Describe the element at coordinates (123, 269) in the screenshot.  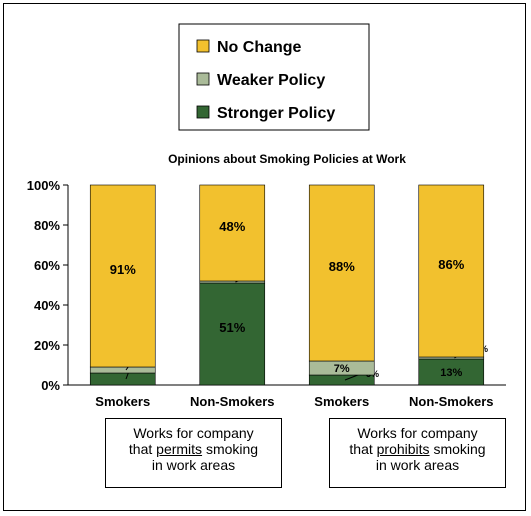
I see `data-label: 91%` at that location.